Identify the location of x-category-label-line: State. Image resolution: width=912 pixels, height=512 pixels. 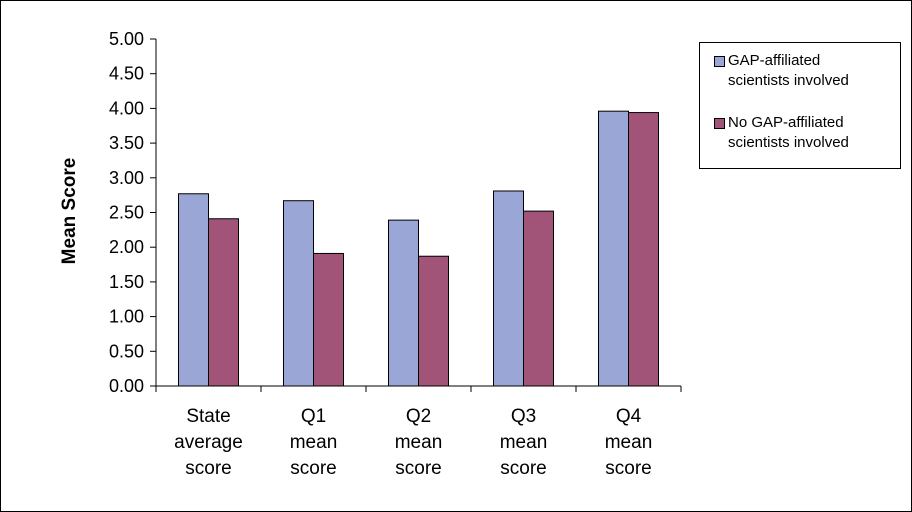
(208, 416).